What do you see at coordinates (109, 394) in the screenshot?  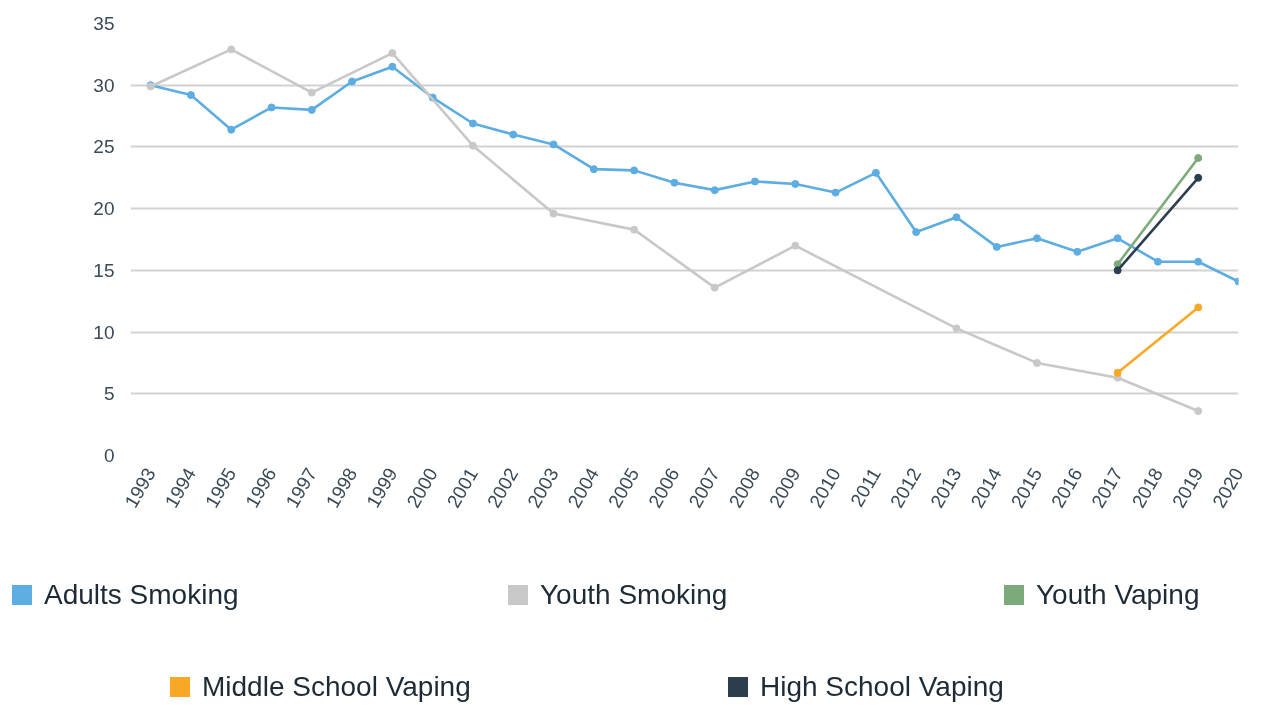 I see `y-tick-label: 5` at bounding box center [109, 394].